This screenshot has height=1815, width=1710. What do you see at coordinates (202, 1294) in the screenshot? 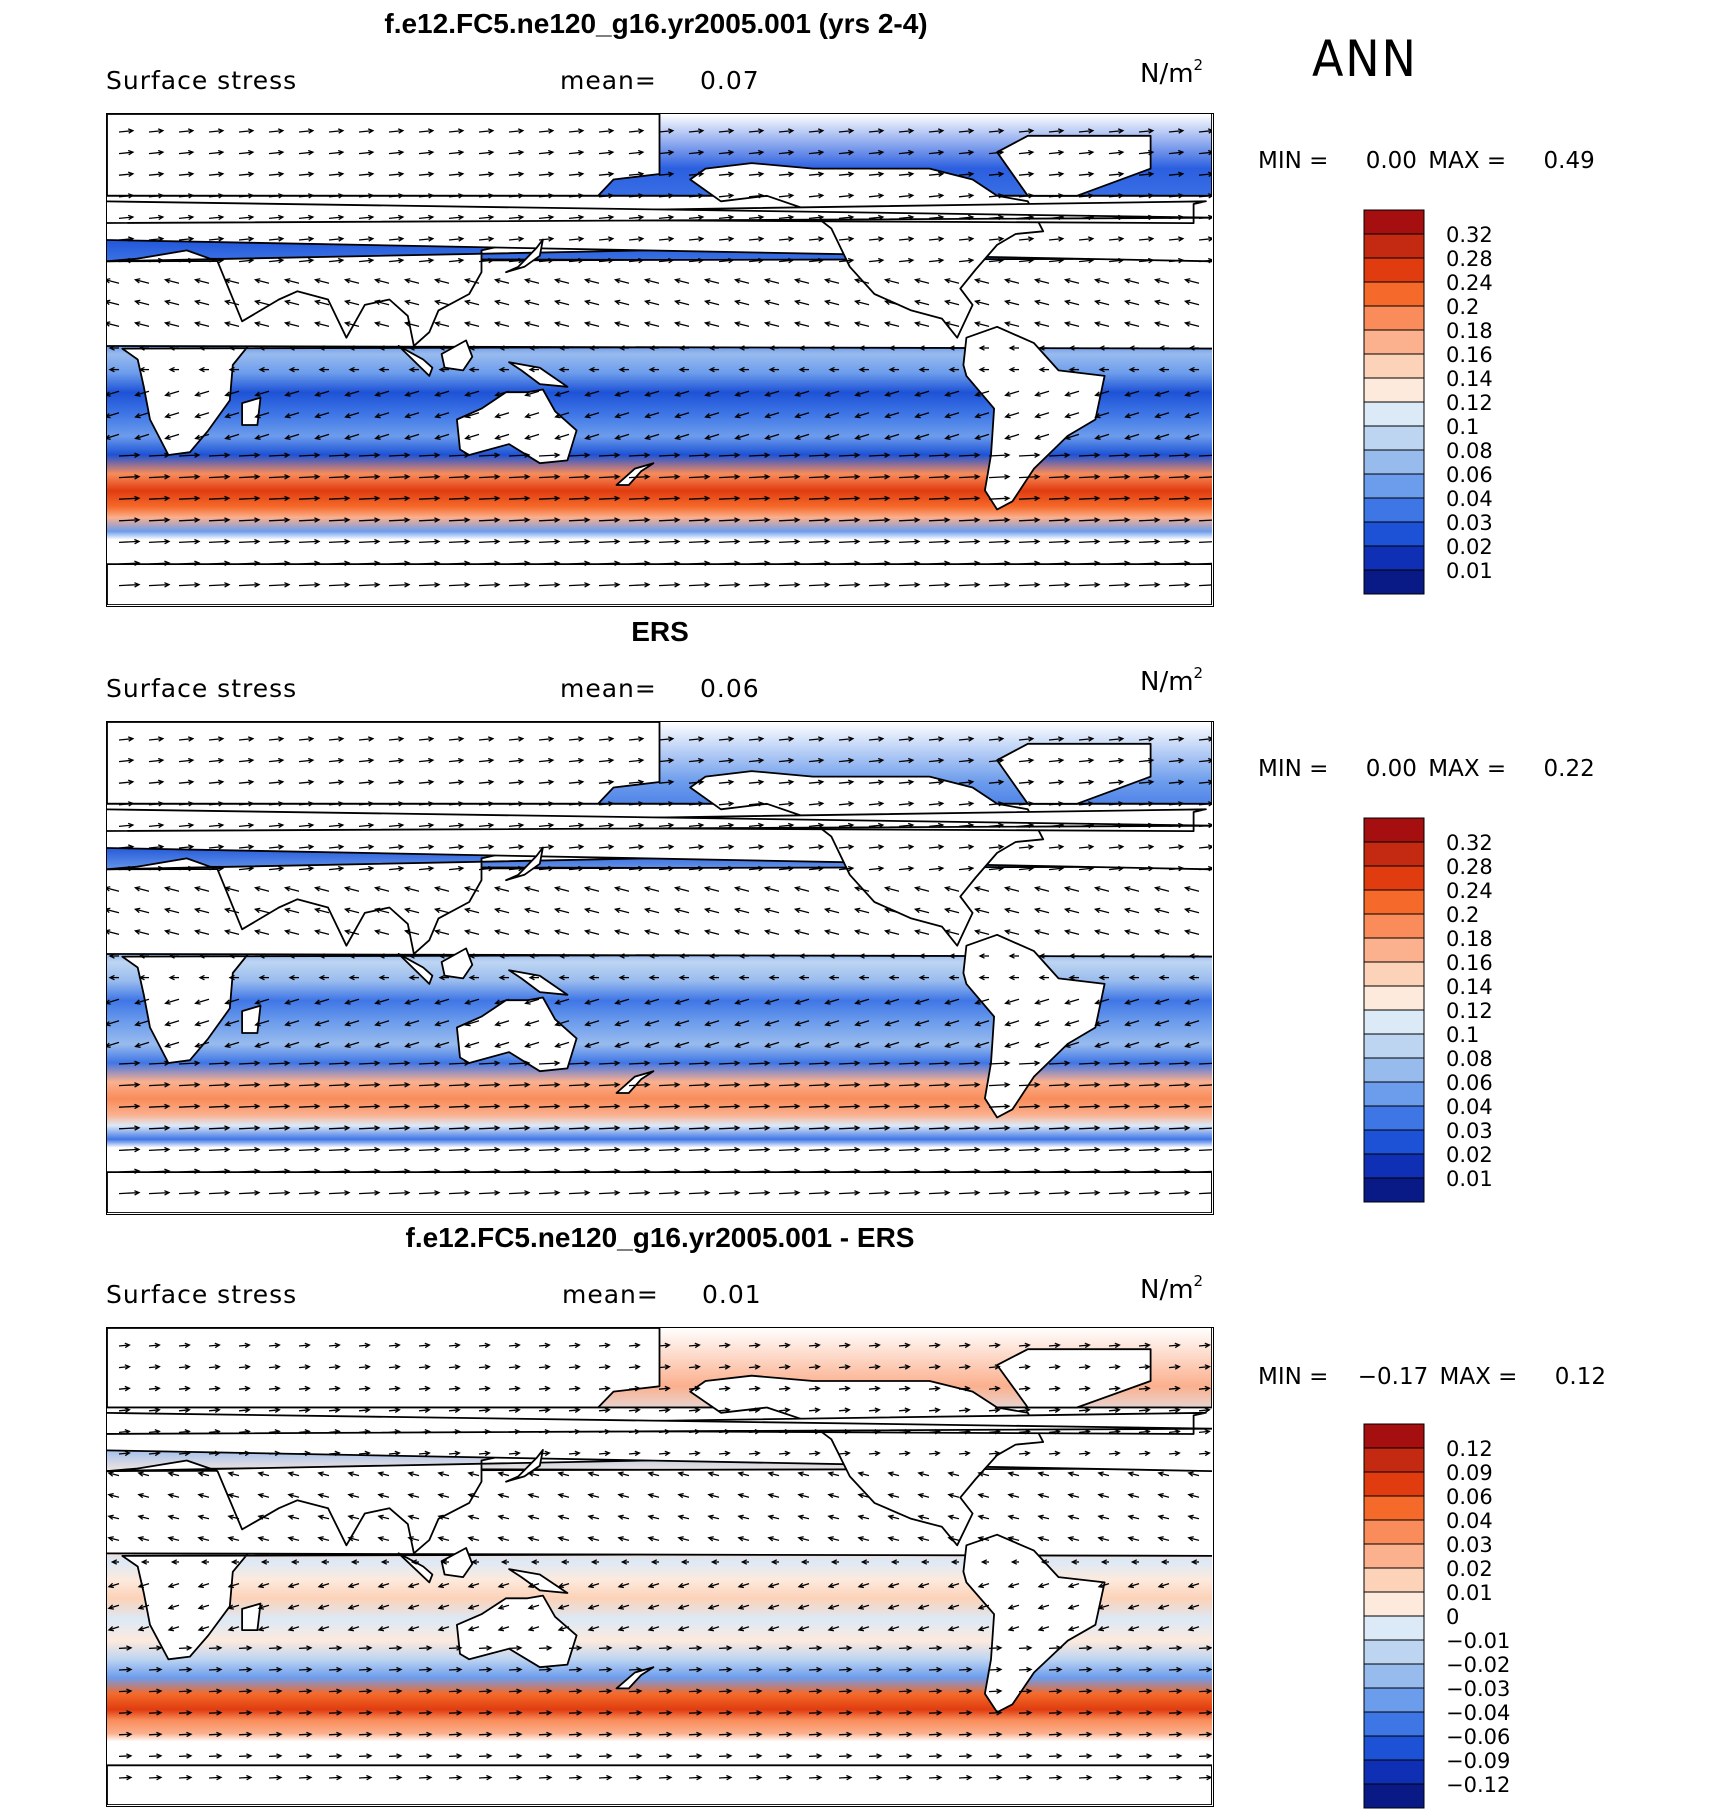
I see `panel-3-variable: Surface stress` at bounding box center [202, 1294].